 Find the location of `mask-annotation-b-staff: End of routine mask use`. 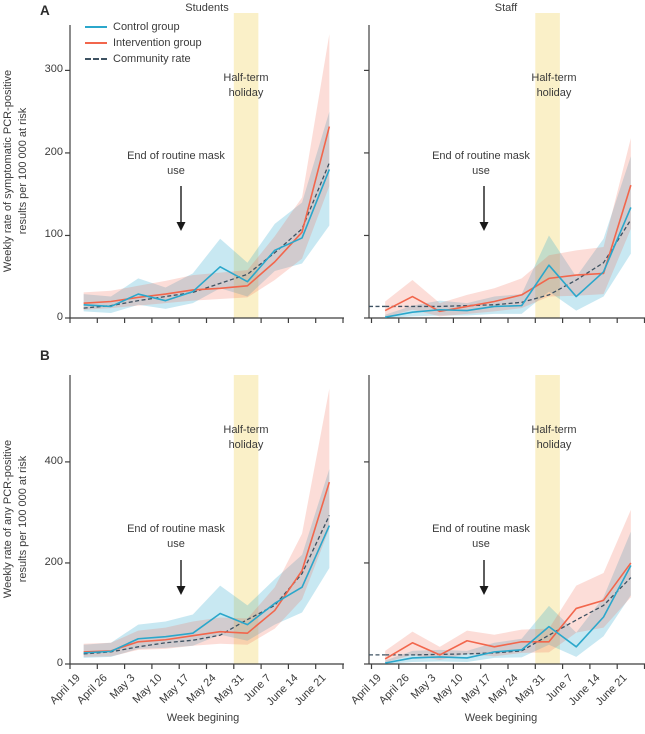

mask-annotation-b-staff: End of routine mask use is located at coordinates (481, 537).